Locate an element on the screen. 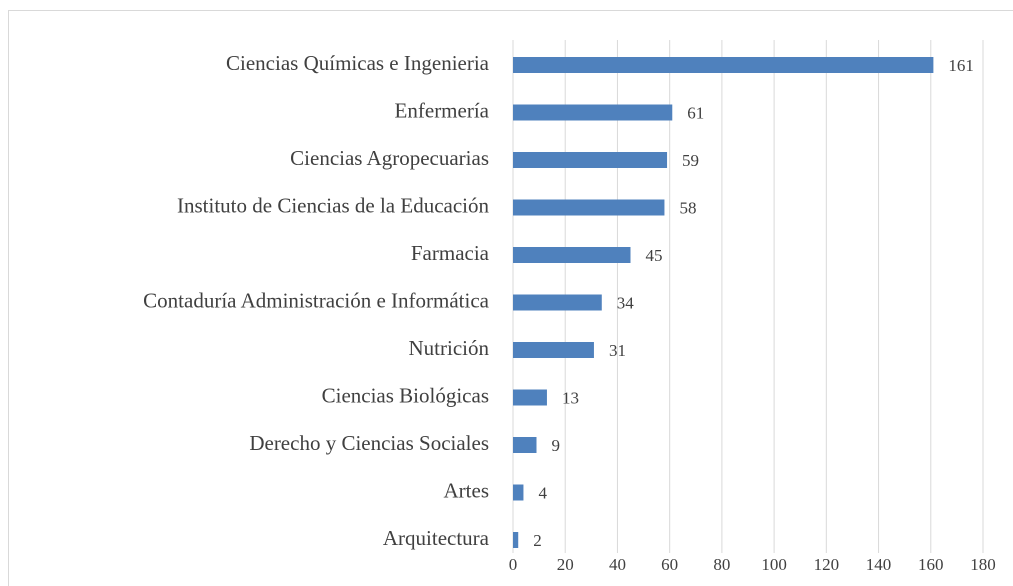 Image resolution: width=1013 pixels, height=586 pixels. x-tick-label: 160 is located at coordinates (931, 564).